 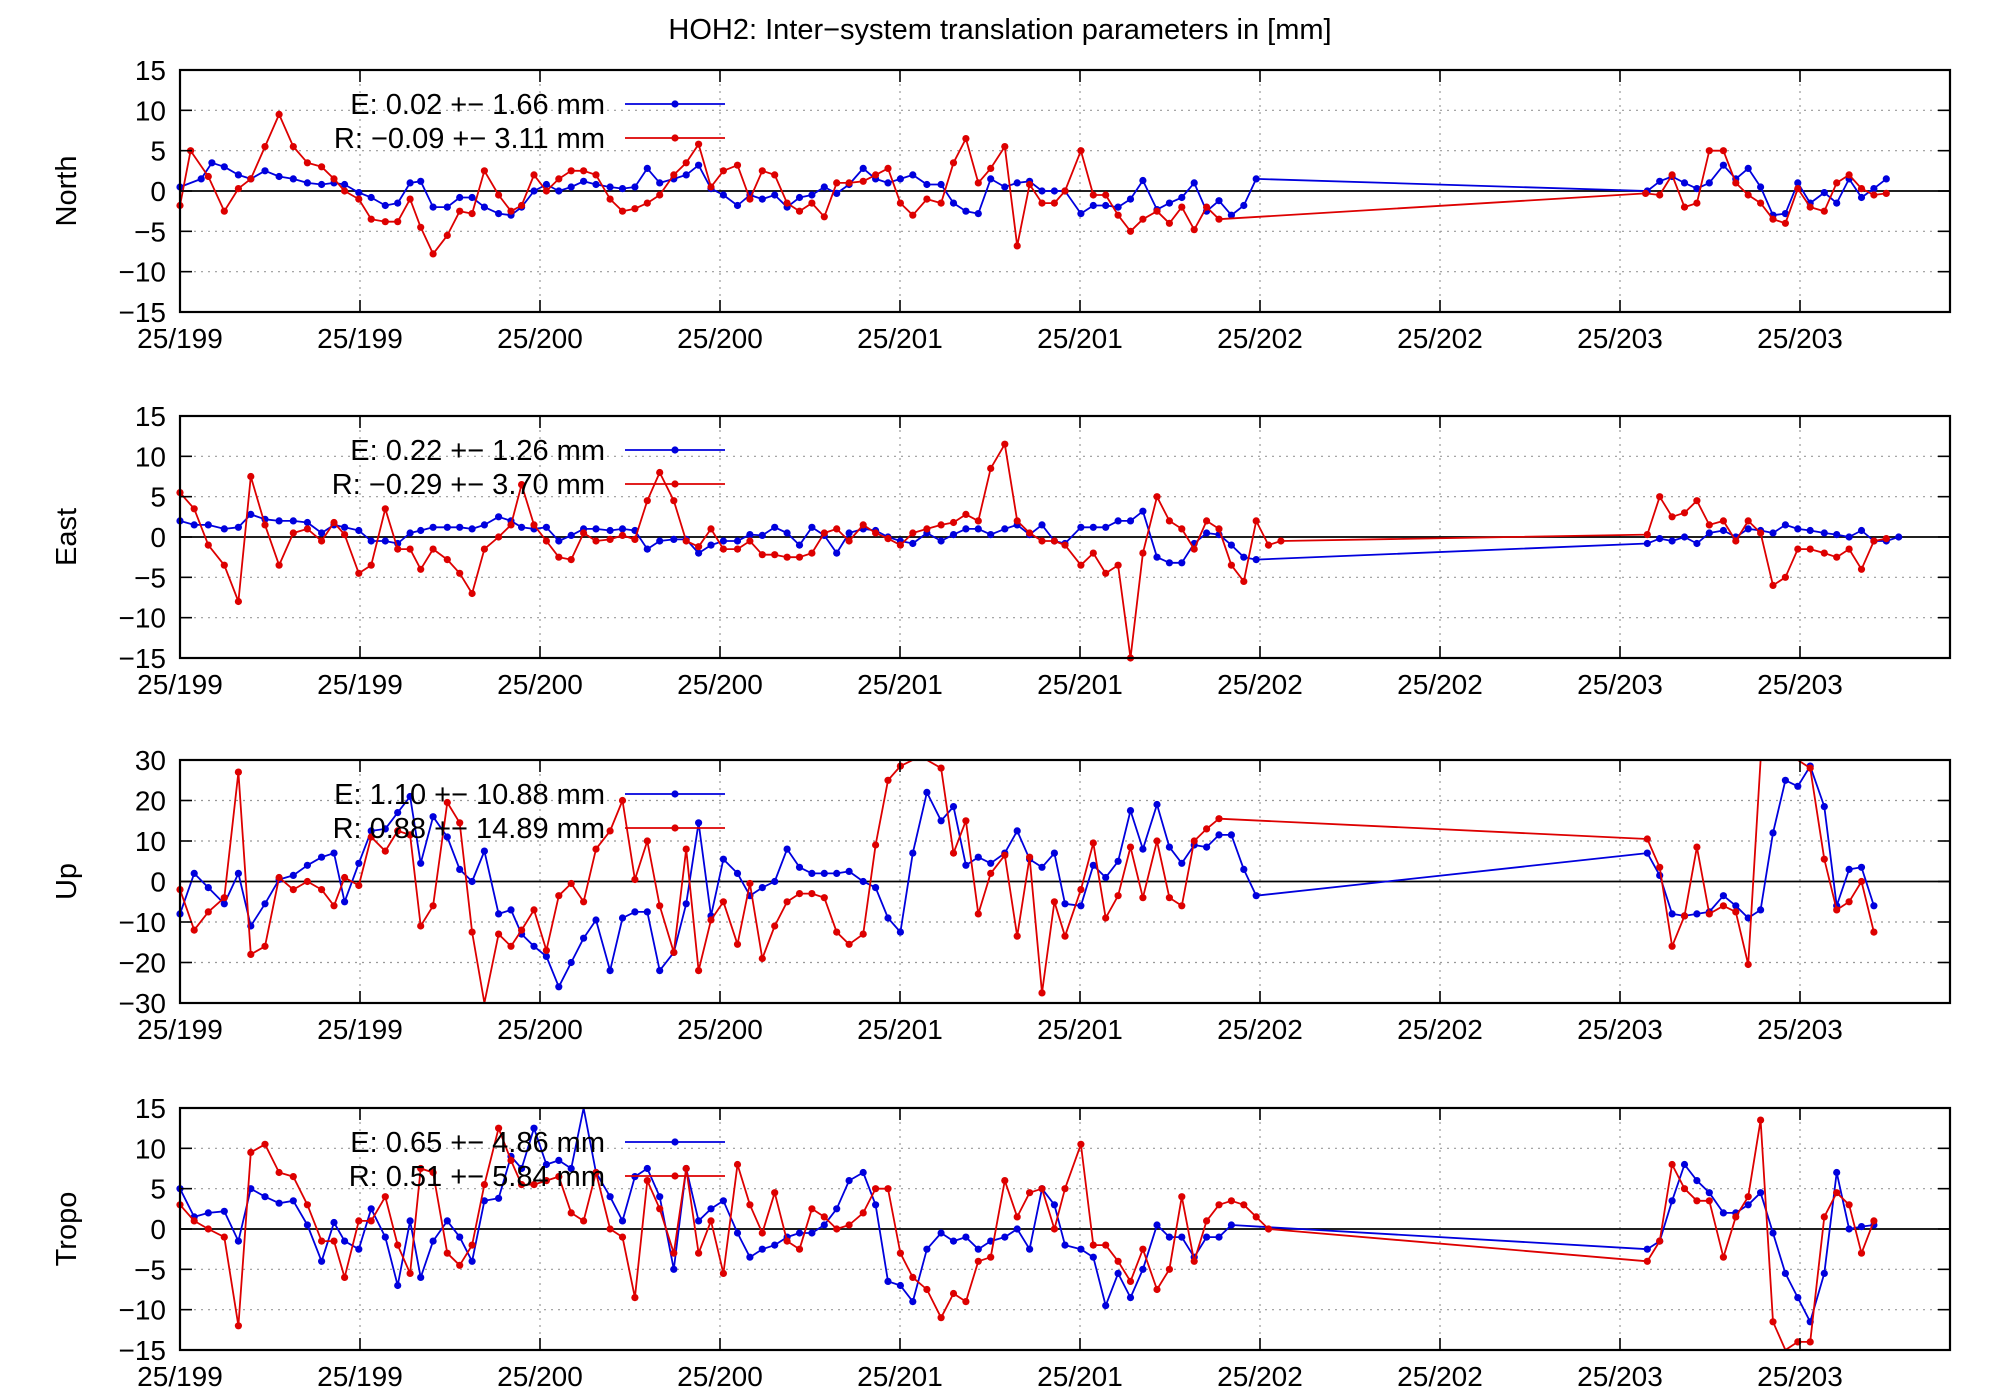 What do you see at coordinates (1620, 684) in the screenshot?
I see `x-tick-label: 25/203` at bounding box center [1620, 684].